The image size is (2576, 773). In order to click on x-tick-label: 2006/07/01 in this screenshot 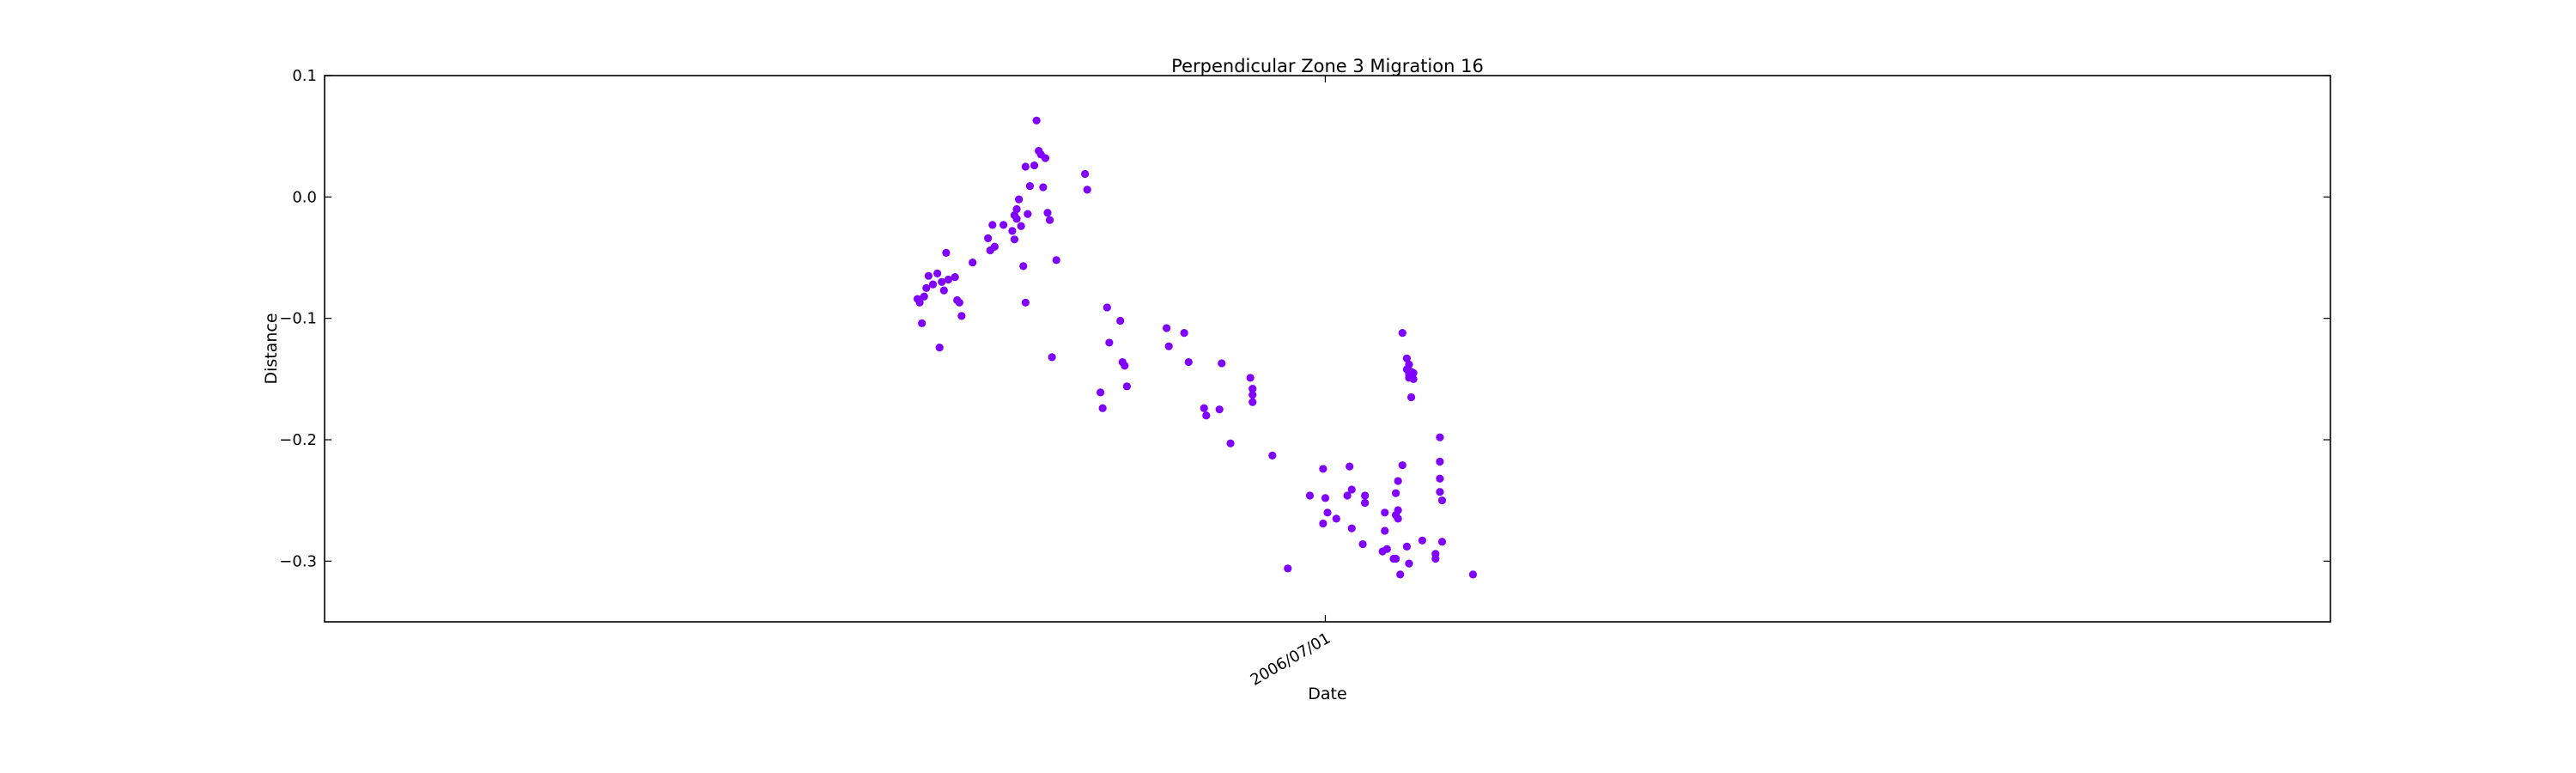, I will do `click(1291, 660)`.